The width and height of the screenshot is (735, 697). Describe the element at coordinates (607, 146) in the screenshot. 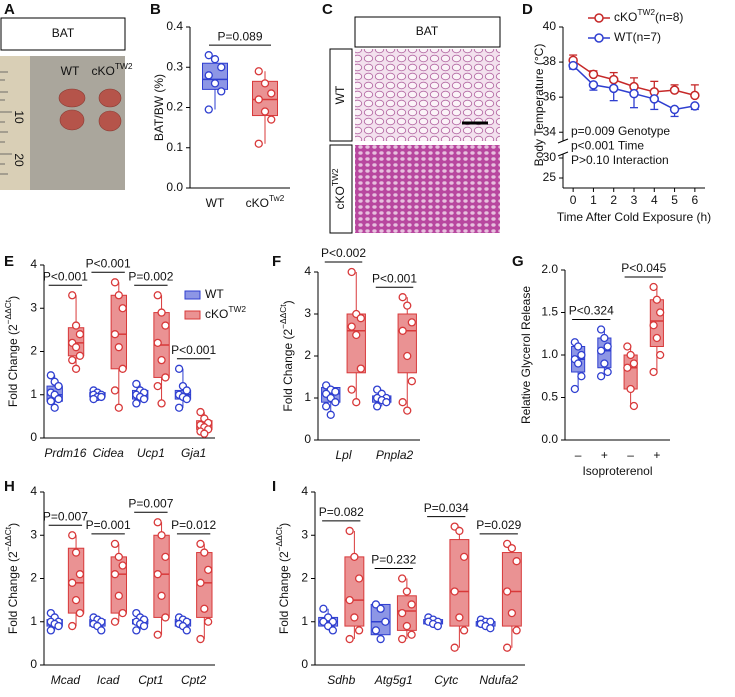

I see `annotation: p<0.001 Time` at that location.